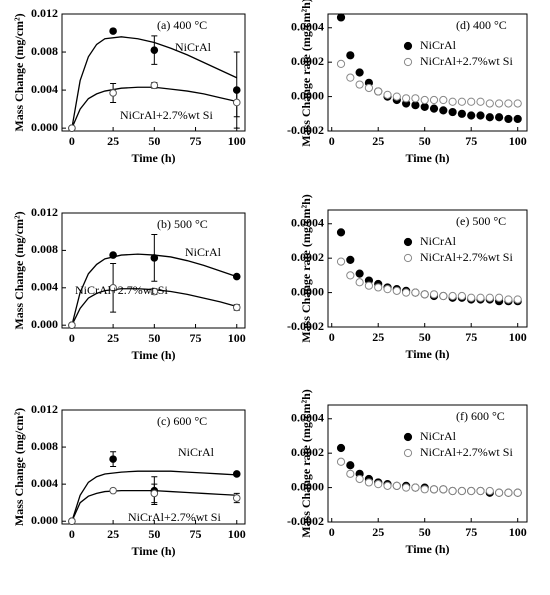 This screenshot has width=550, height=595. I want to click on series-annotation: NiCrAl, so click(196, 452).